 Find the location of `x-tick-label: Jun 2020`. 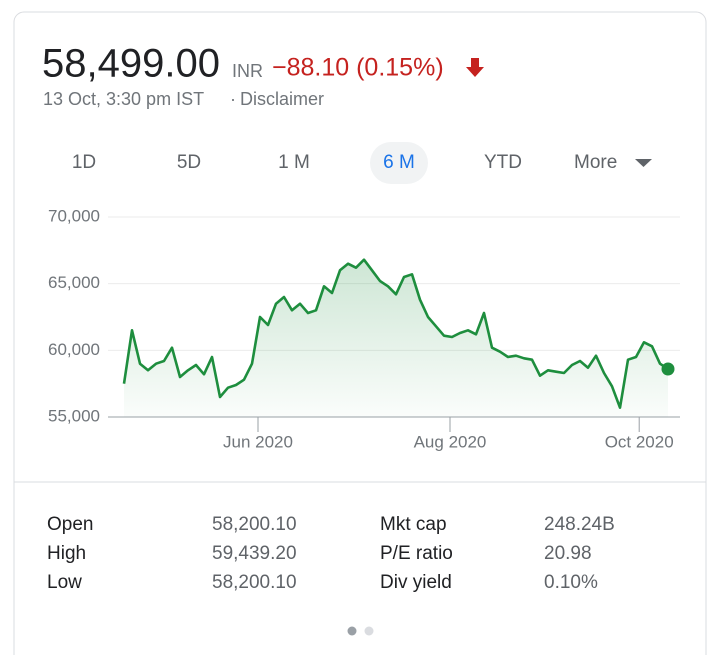

x-tick-label: Jun 2020 is located at coordinates (258, 441).